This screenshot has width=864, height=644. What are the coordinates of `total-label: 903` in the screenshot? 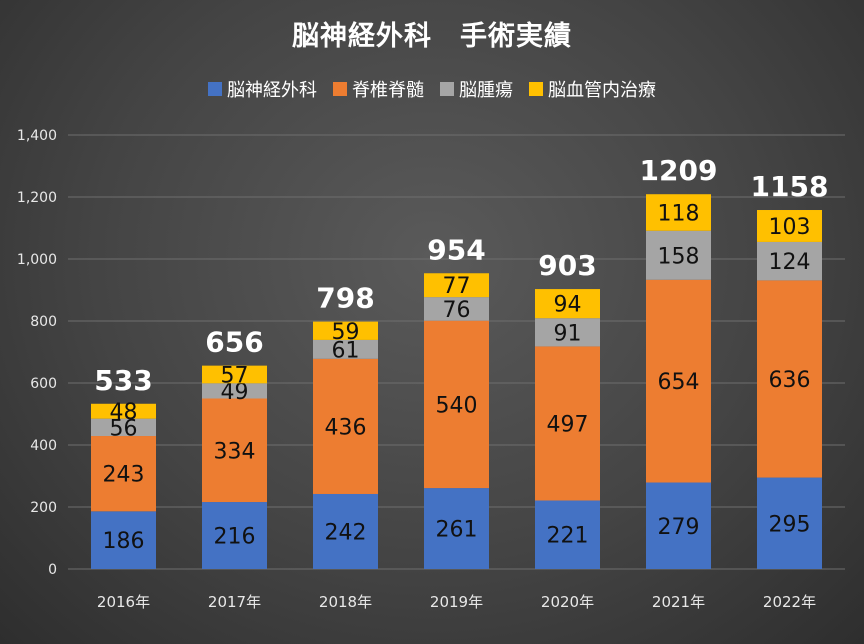 It's located at (567, 265).